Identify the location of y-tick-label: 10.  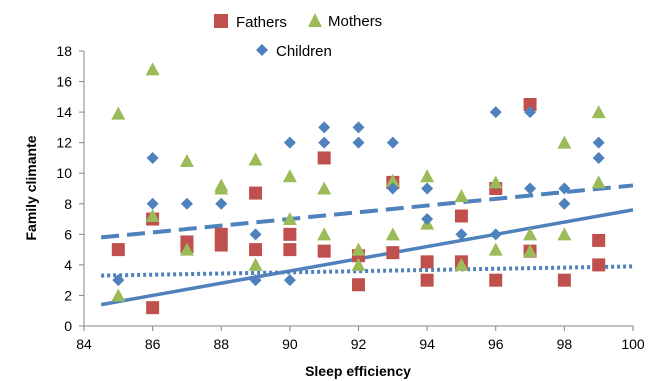
(64, 173).